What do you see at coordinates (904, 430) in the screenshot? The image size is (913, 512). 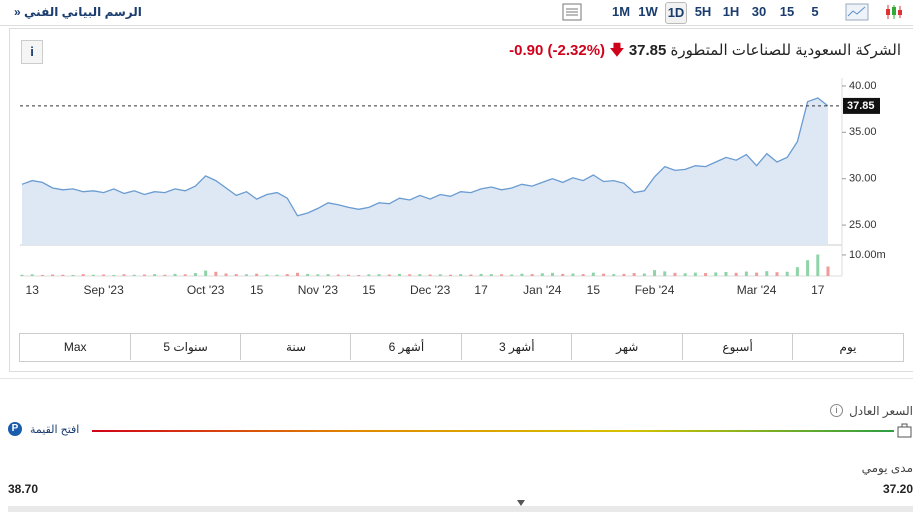 I see `briefcase-icon` at bounding box center [904, 430].